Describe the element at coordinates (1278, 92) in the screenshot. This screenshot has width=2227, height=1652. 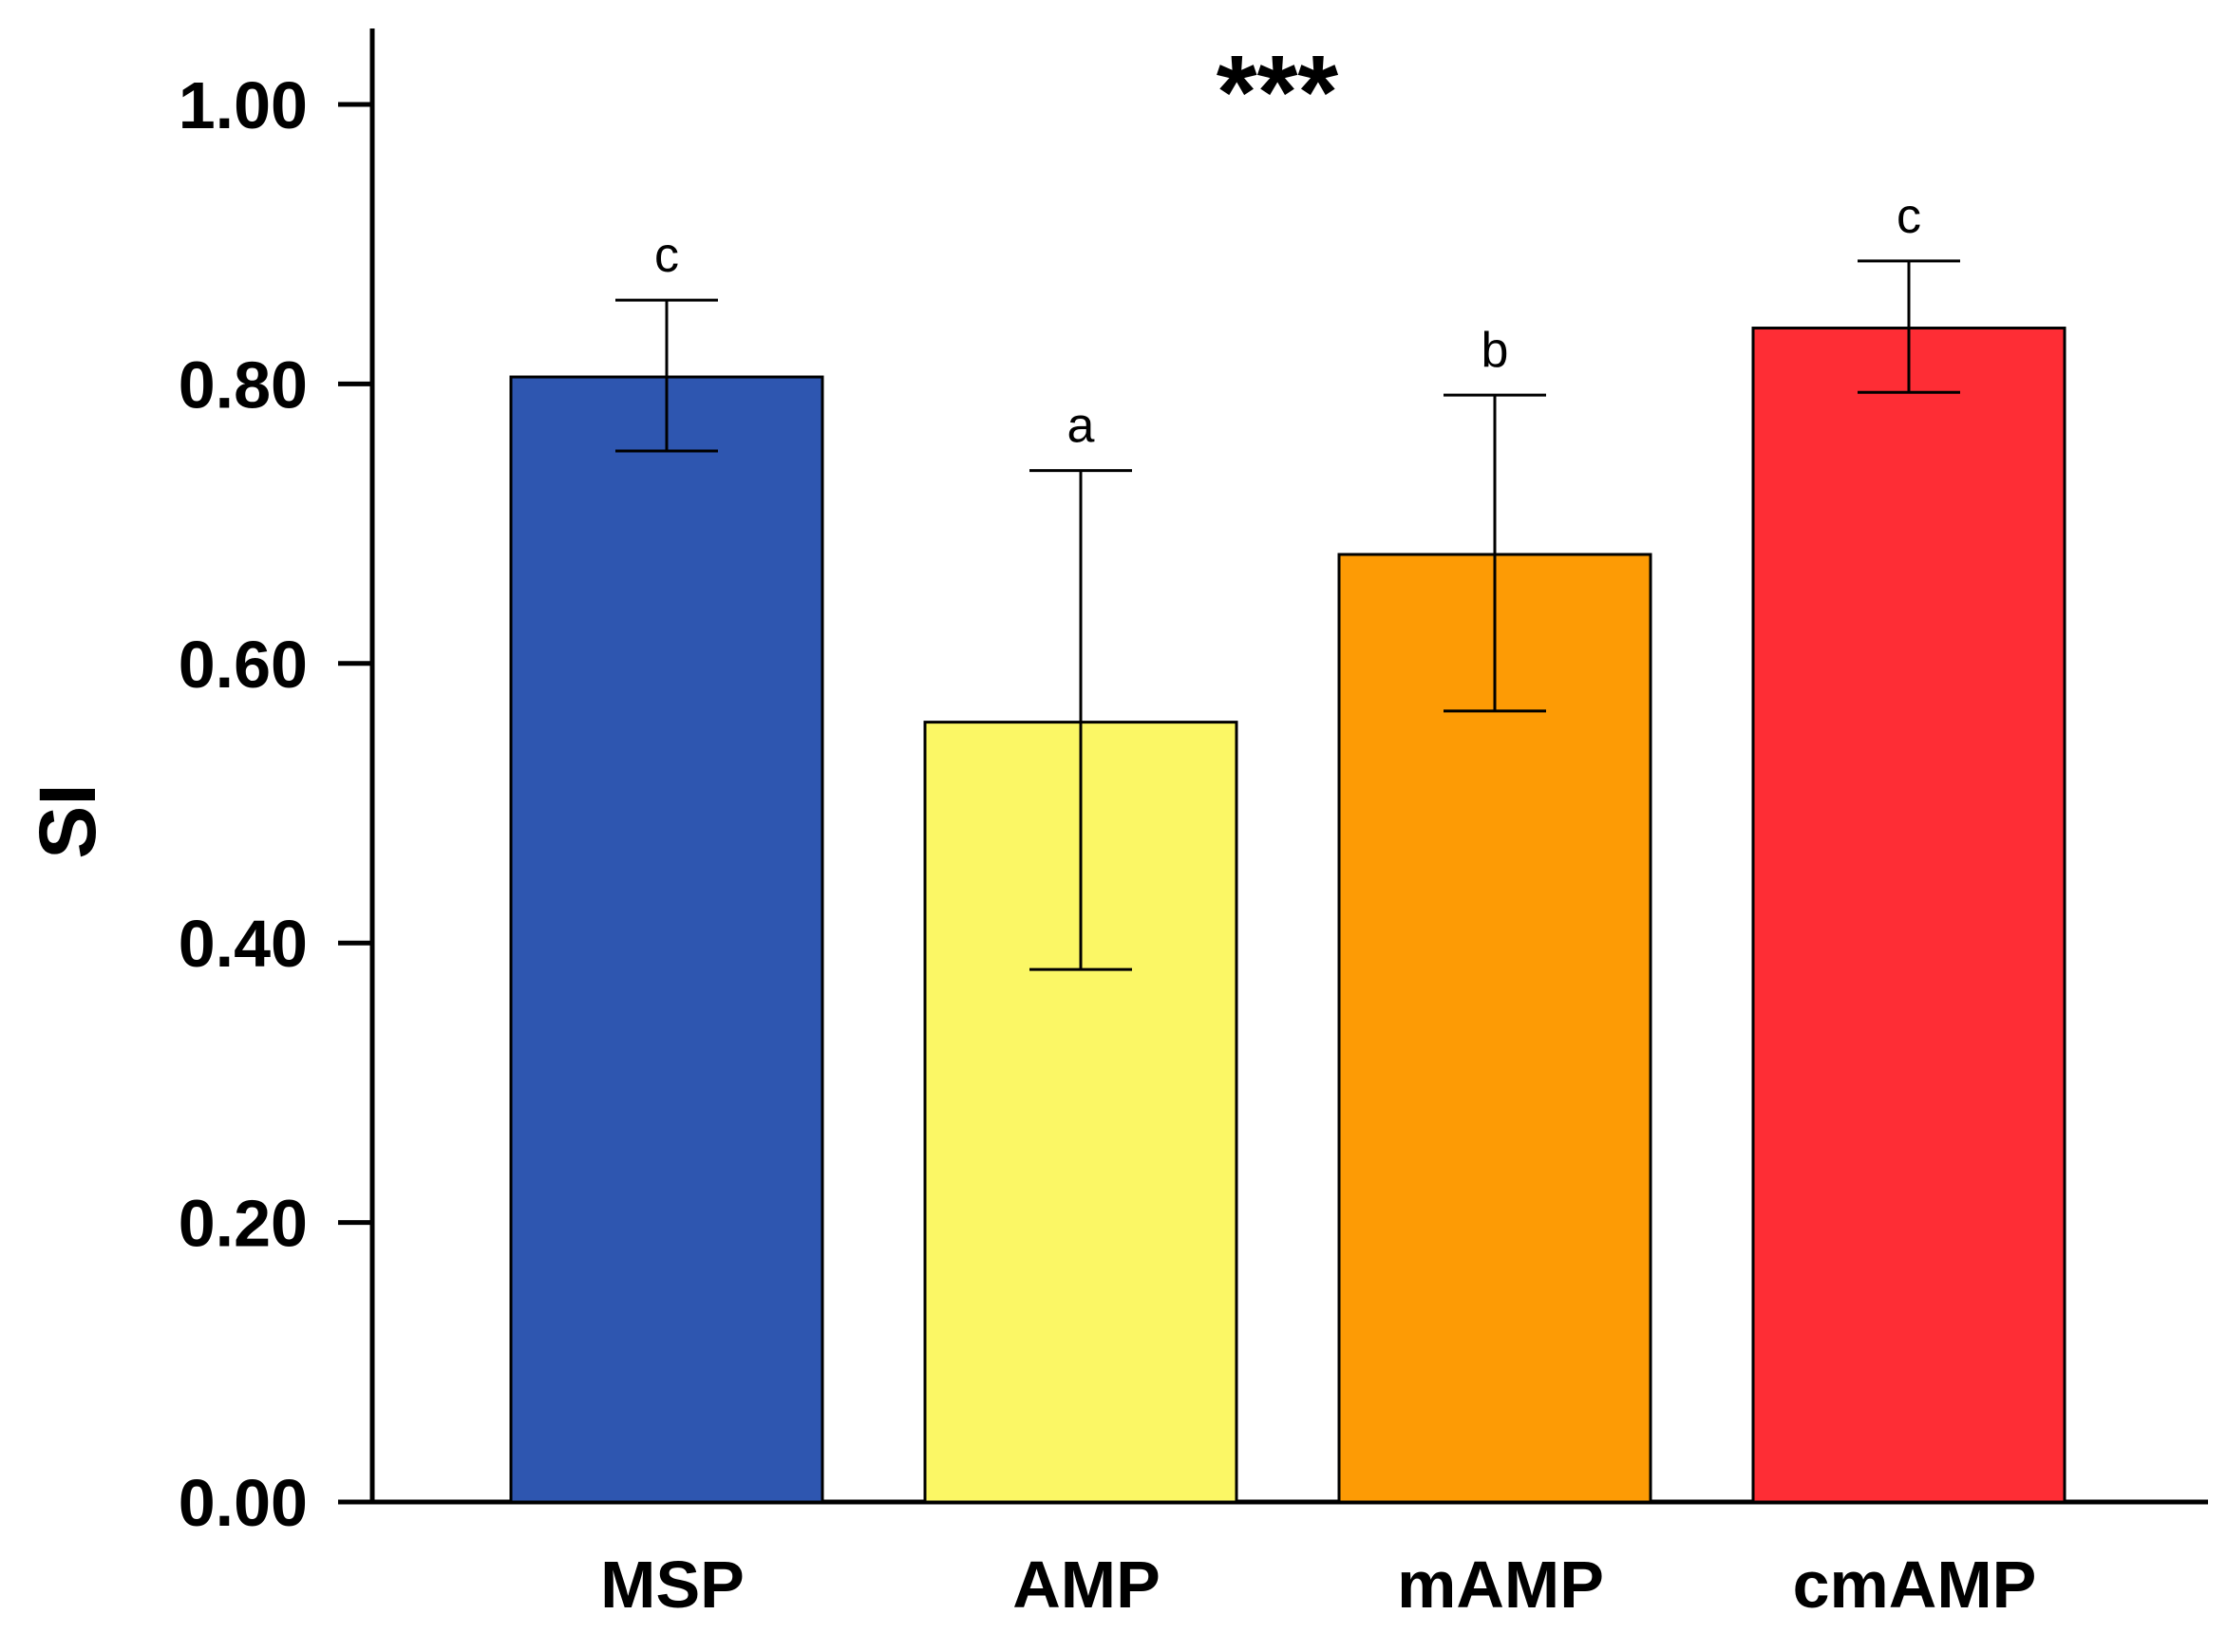
I see `chart-title: ***` at that location.